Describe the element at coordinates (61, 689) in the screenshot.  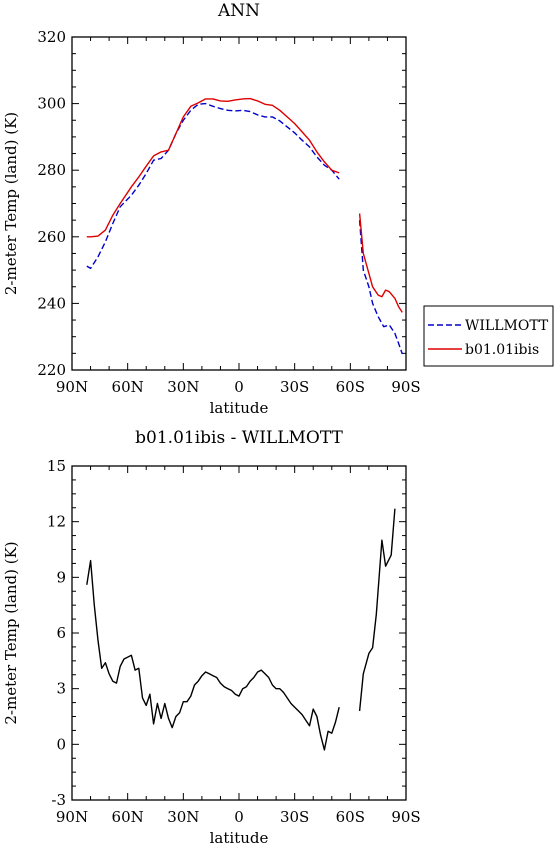
I see `y-tick-label: 3` at that location.